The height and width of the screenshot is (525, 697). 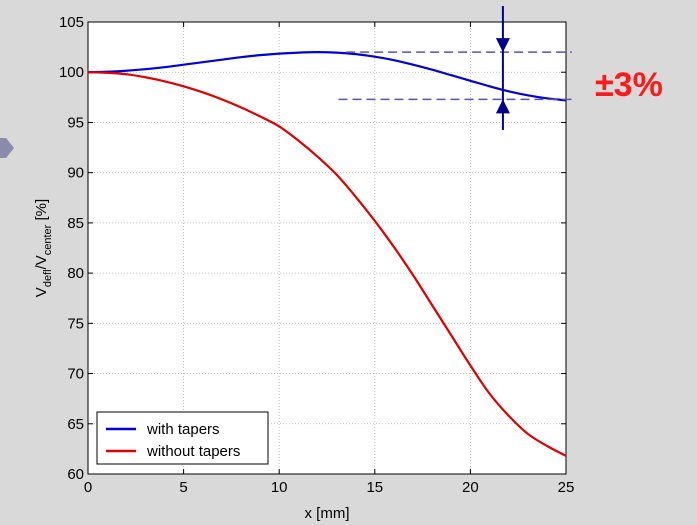 What do you see at coordinates (566, 487) in the screenshot?
I see `x-tick-label: 25` at bounding box center [566, 487].